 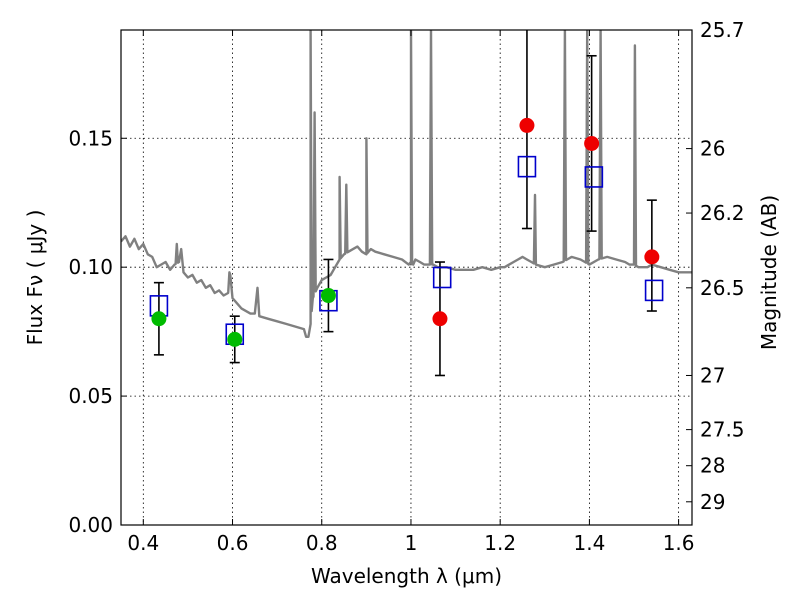 What do you see at coordinates (712, 502) in the screenshot?
I see `right-tick-label: 29` at bounding box center [712, 502].